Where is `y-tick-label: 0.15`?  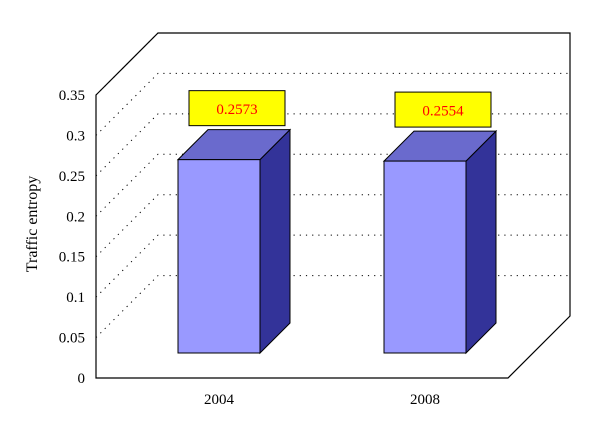 y-tick-label: 0.15 is located at coordinates (72, 258).